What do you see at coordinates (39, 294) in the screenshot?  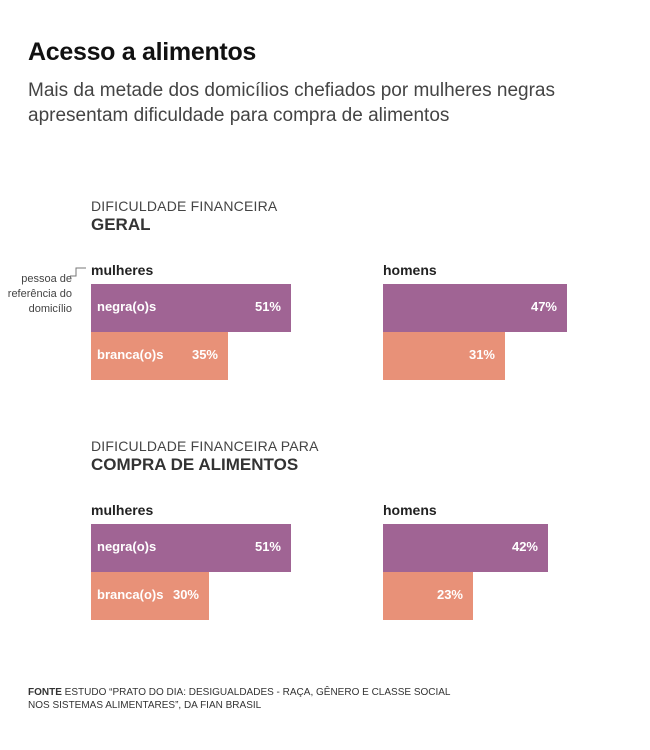 I see `reference-annotation: pessoa de referência do domicílio` at bounding box center [39, 294].